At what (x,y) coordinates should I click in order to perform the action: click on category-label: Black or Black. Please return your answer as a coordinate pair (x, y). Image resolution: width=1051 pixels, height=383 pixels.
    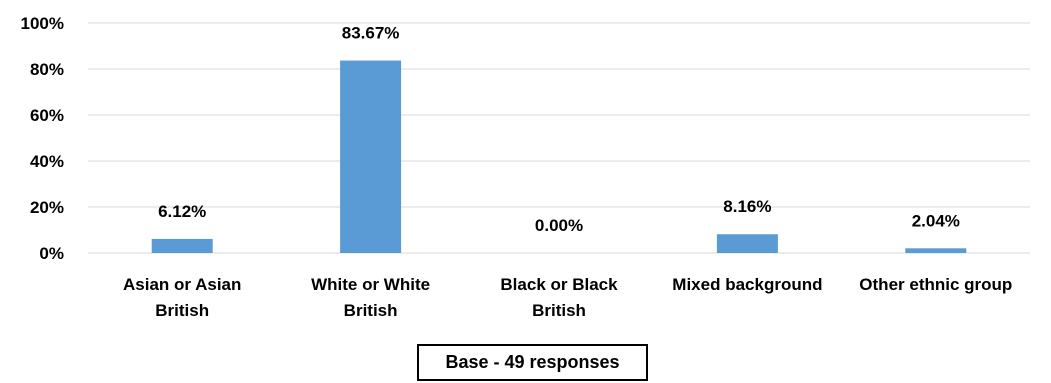
    Looking at the image, I should click on (559, 284).